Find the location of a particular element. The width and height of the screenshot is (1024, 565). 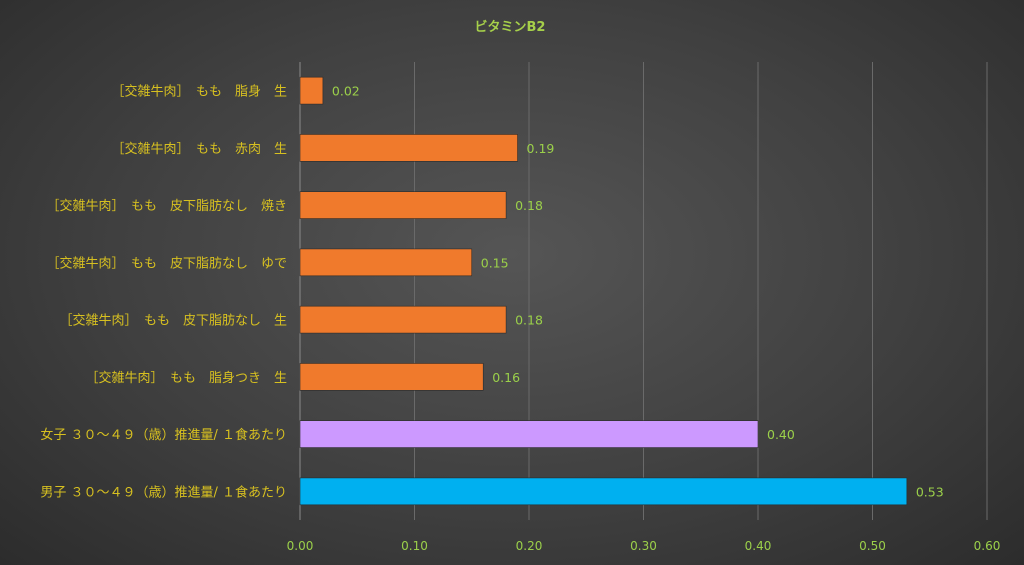

data-label: 0.53 is located at coordinates (930, 491).